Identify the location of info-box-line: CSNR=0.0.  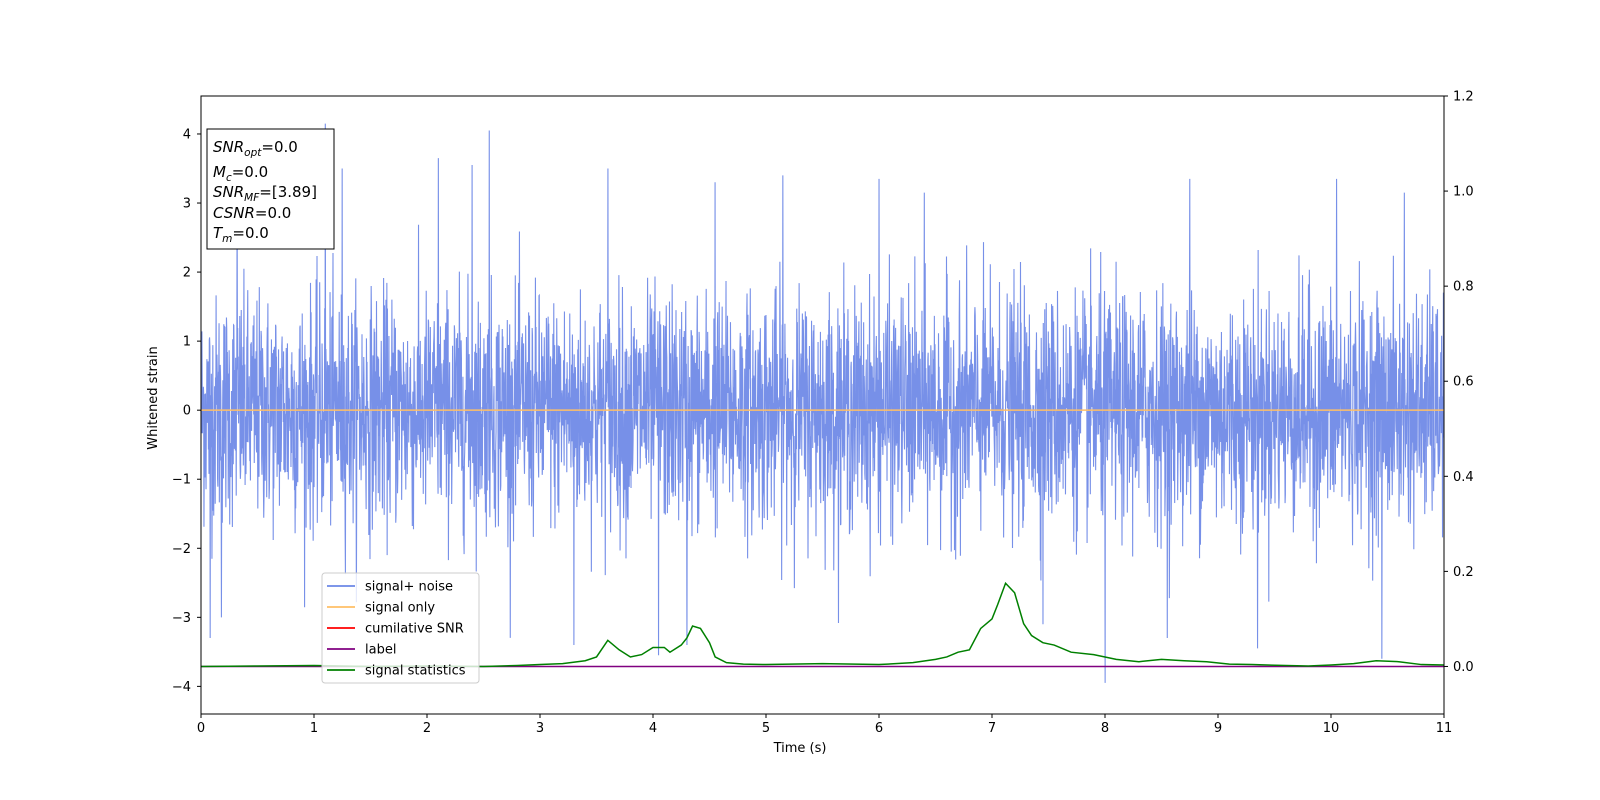
(252, 213).